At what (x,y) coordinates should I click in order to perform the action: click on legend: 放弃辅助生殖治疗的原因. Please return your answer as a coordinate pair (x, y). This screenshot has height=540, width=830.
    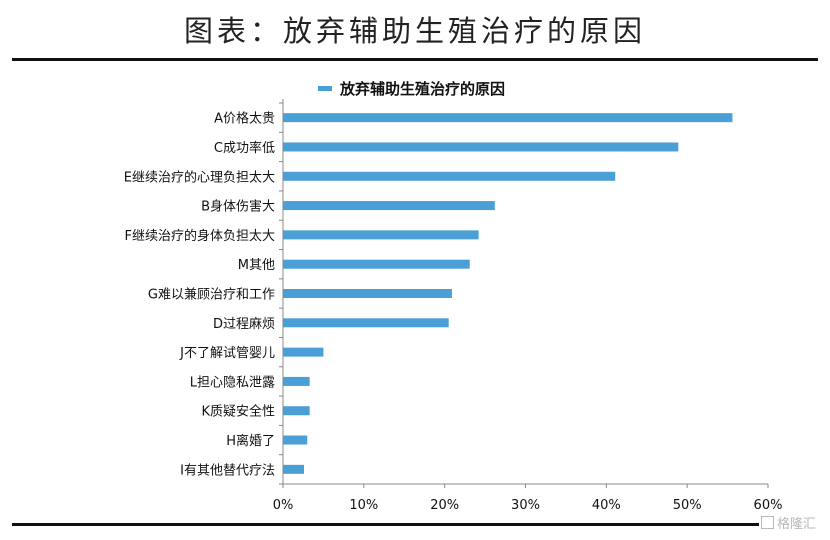
    Looking at the image, I should click on (411, 89).